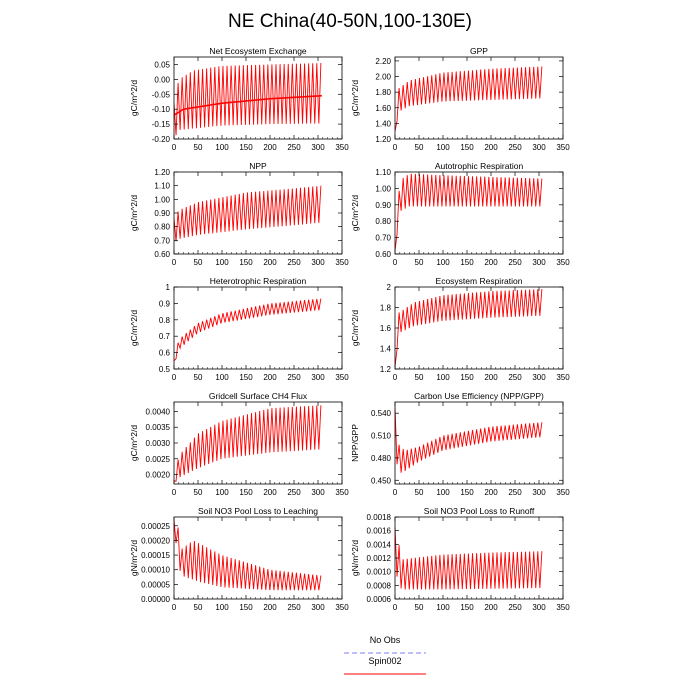 The image size is (700, 700). What do you see at coordinates (384, 661) in the screenshot?
I see `legend-label: Spin002` at bounding box center [384, 661].